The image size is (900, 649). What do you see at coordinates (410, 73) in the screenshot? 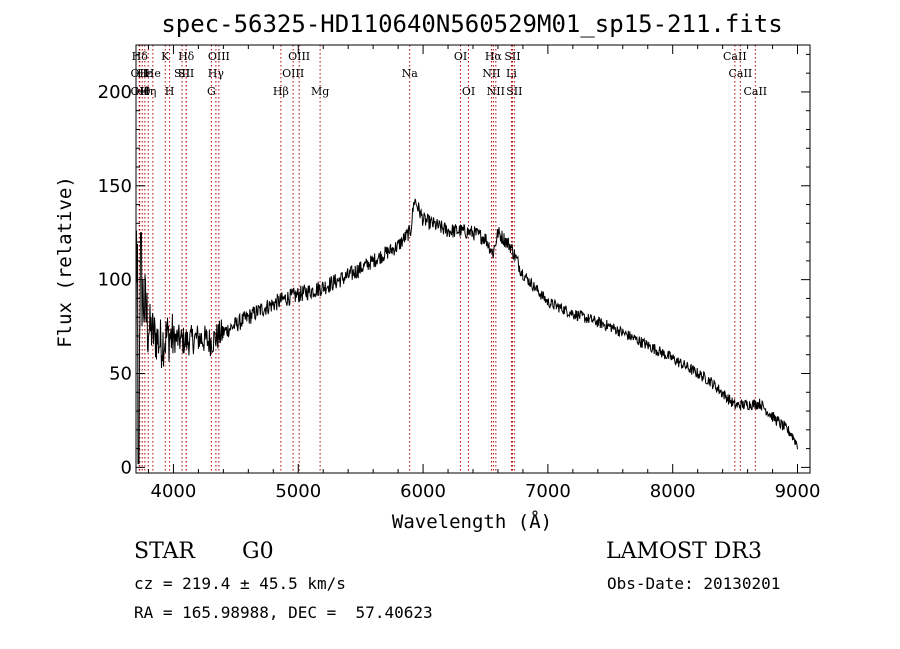
I see `spectral-line-label: Na` at bounding box center [410, 73].